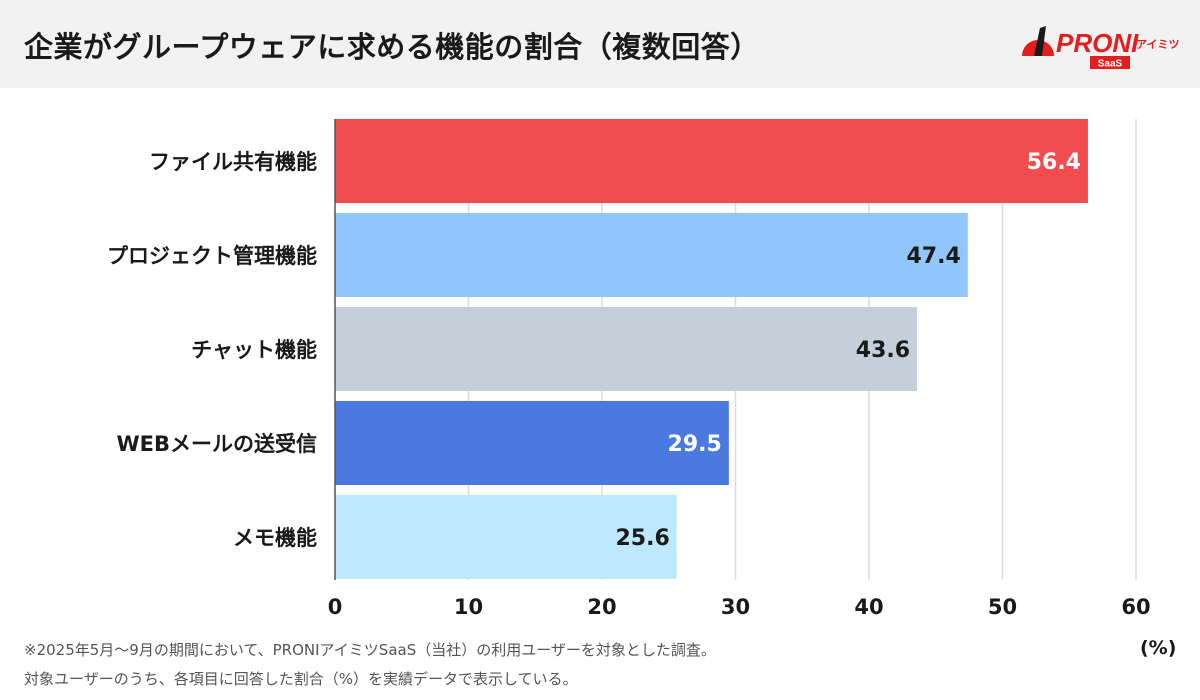 The width and height of the screenshot is (1200, 700). I want to click on data-label: 43.6, so click(883, 350).